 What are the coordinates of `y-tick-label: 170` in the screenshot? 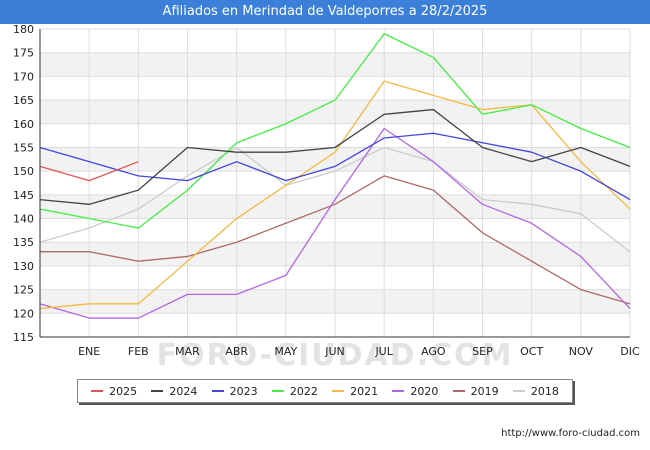 It's located at (23, 76).